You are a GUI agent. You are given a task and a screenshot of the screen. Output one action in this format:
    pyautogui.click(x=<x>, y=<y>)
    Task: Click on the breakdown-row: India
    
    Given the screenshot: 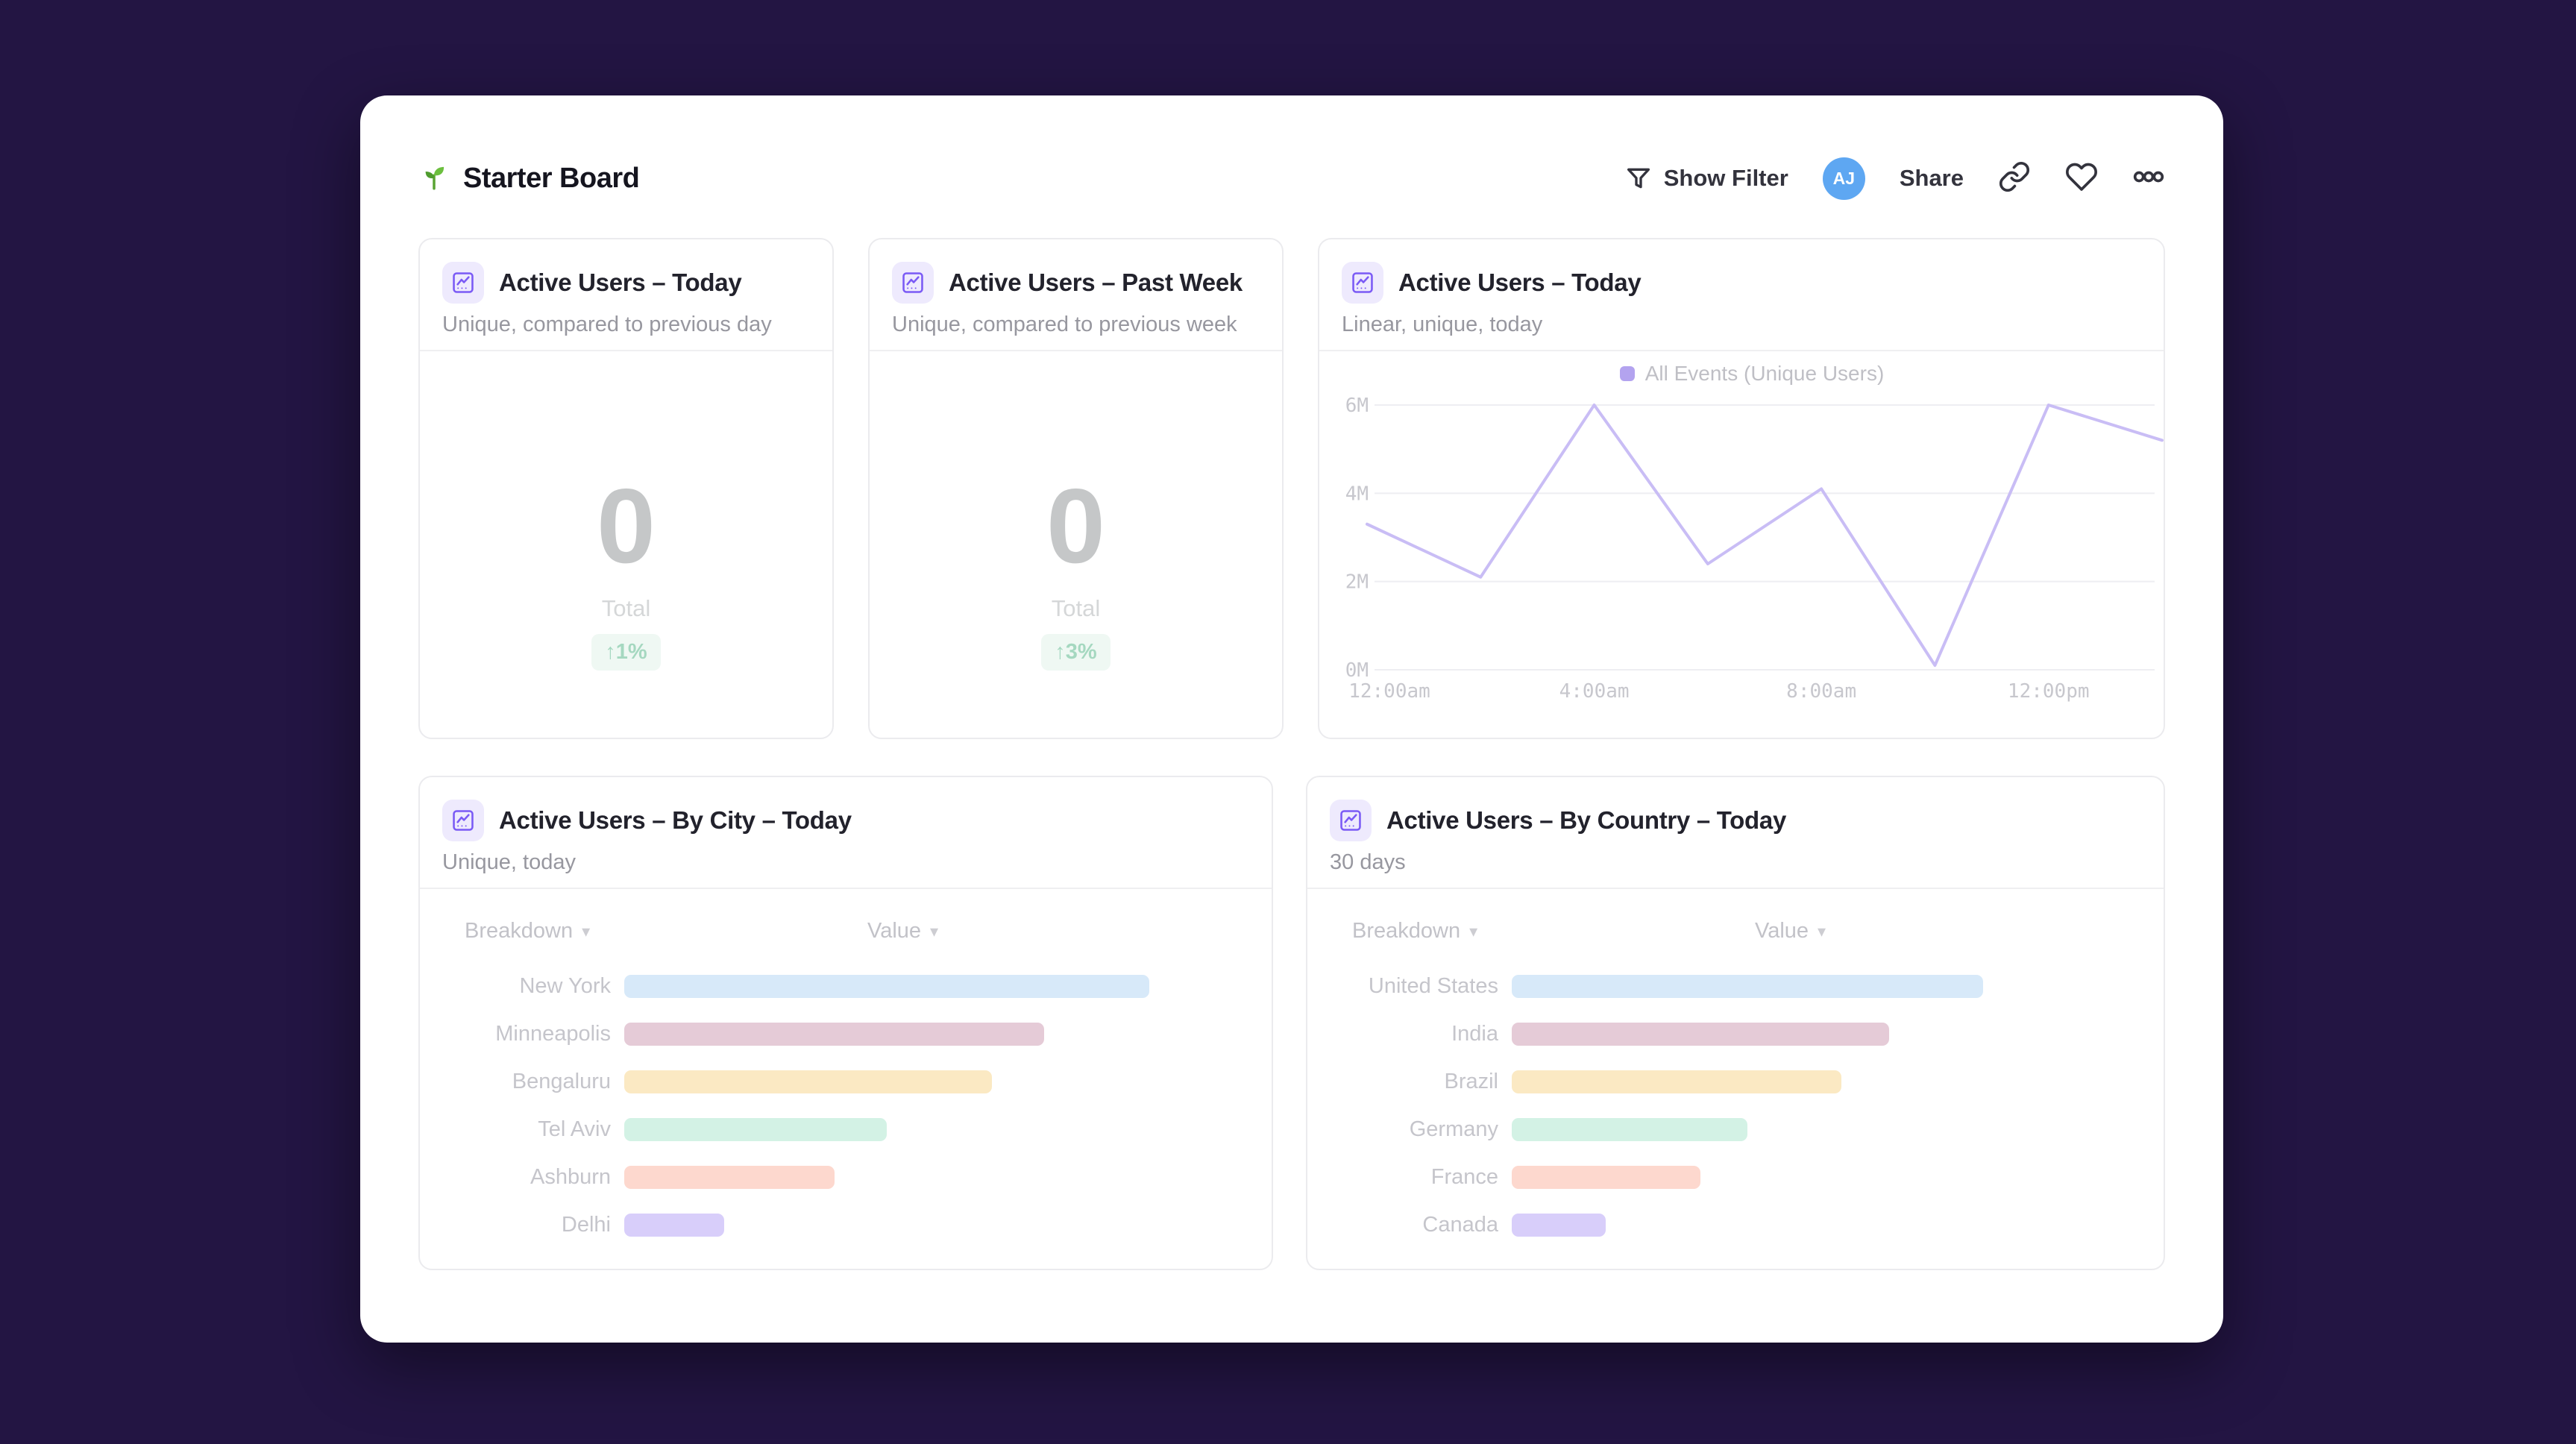 What is the action you would take?
    pyautogui.click(x=1736, y=1034)
    